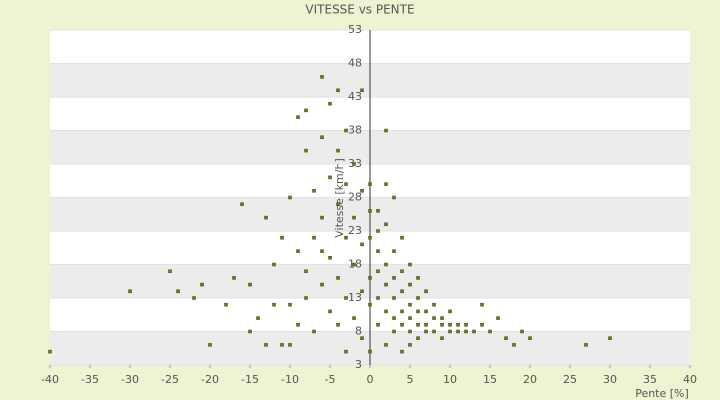 This screenshot has width=720, height=400. Describe the element at coordinates (610, 379) in the screenshot. I see `x-tick-label: 30` at that location.